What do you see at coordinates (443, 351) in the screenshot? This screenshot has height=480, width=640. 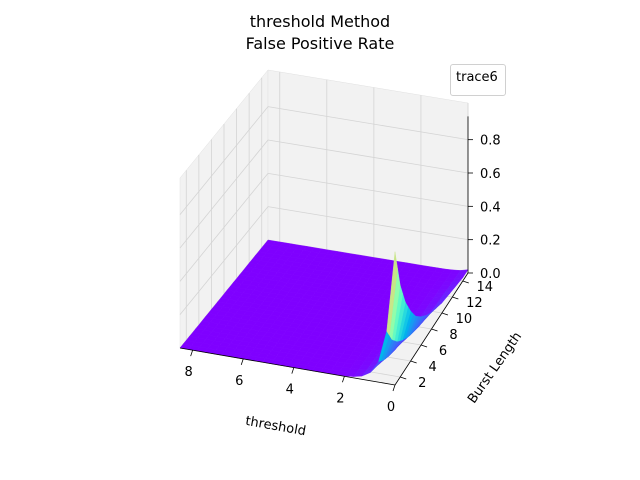 I see `y-tick-label: 6` at bounding box center [443, 351].